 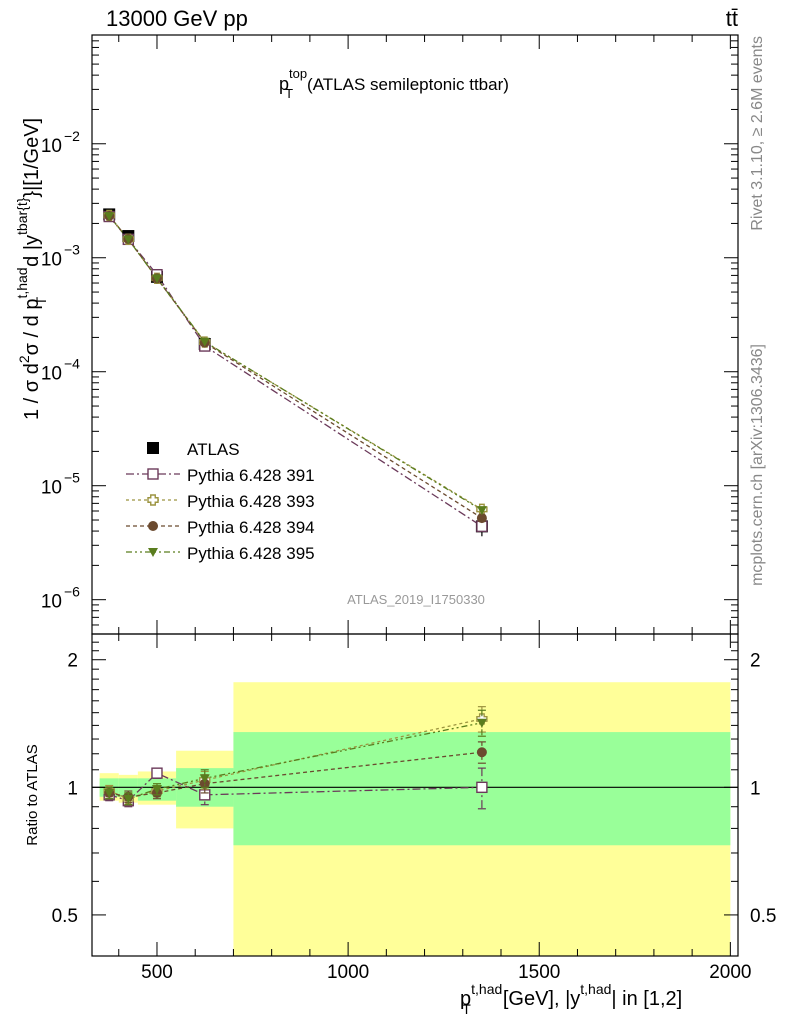 What do you see at coordinates (348, 972) in the screenshot?
I see `x-tick-label: 1000` at bounding box center [348, 972].